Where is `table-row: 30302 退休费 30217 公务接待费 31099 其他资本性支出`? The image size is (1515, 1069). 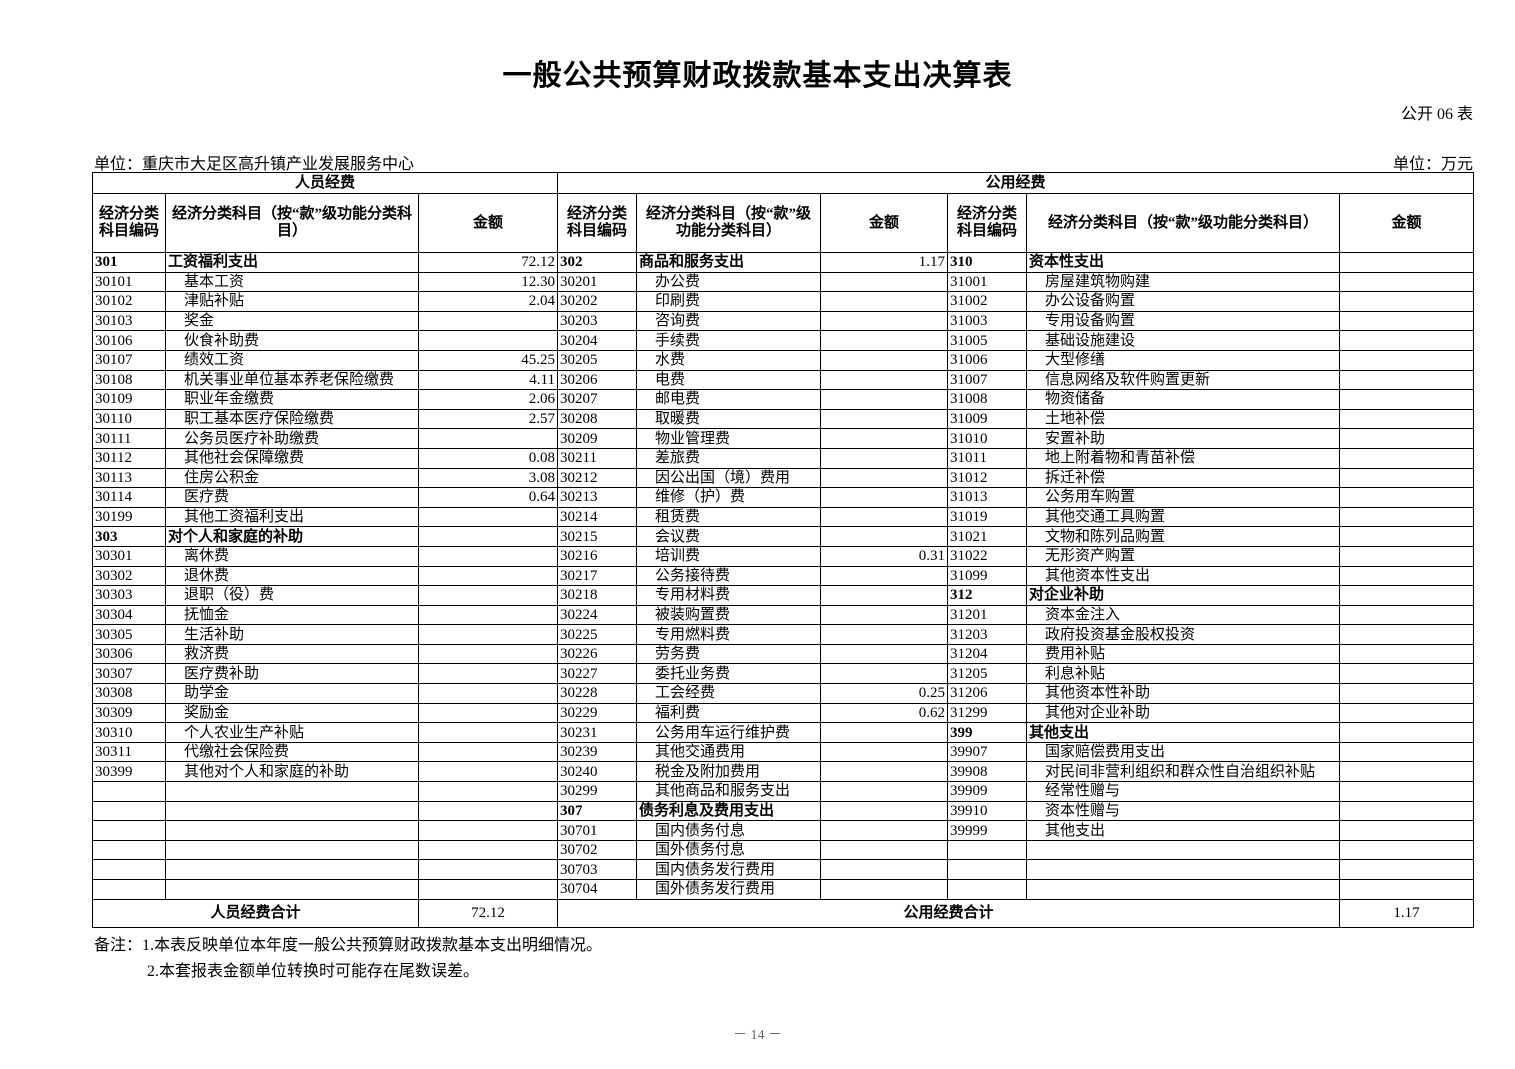
table-row: 30302 退休费 30217 公务接待费 31099 其他资本性支出 is located at coordinates (783, 576).